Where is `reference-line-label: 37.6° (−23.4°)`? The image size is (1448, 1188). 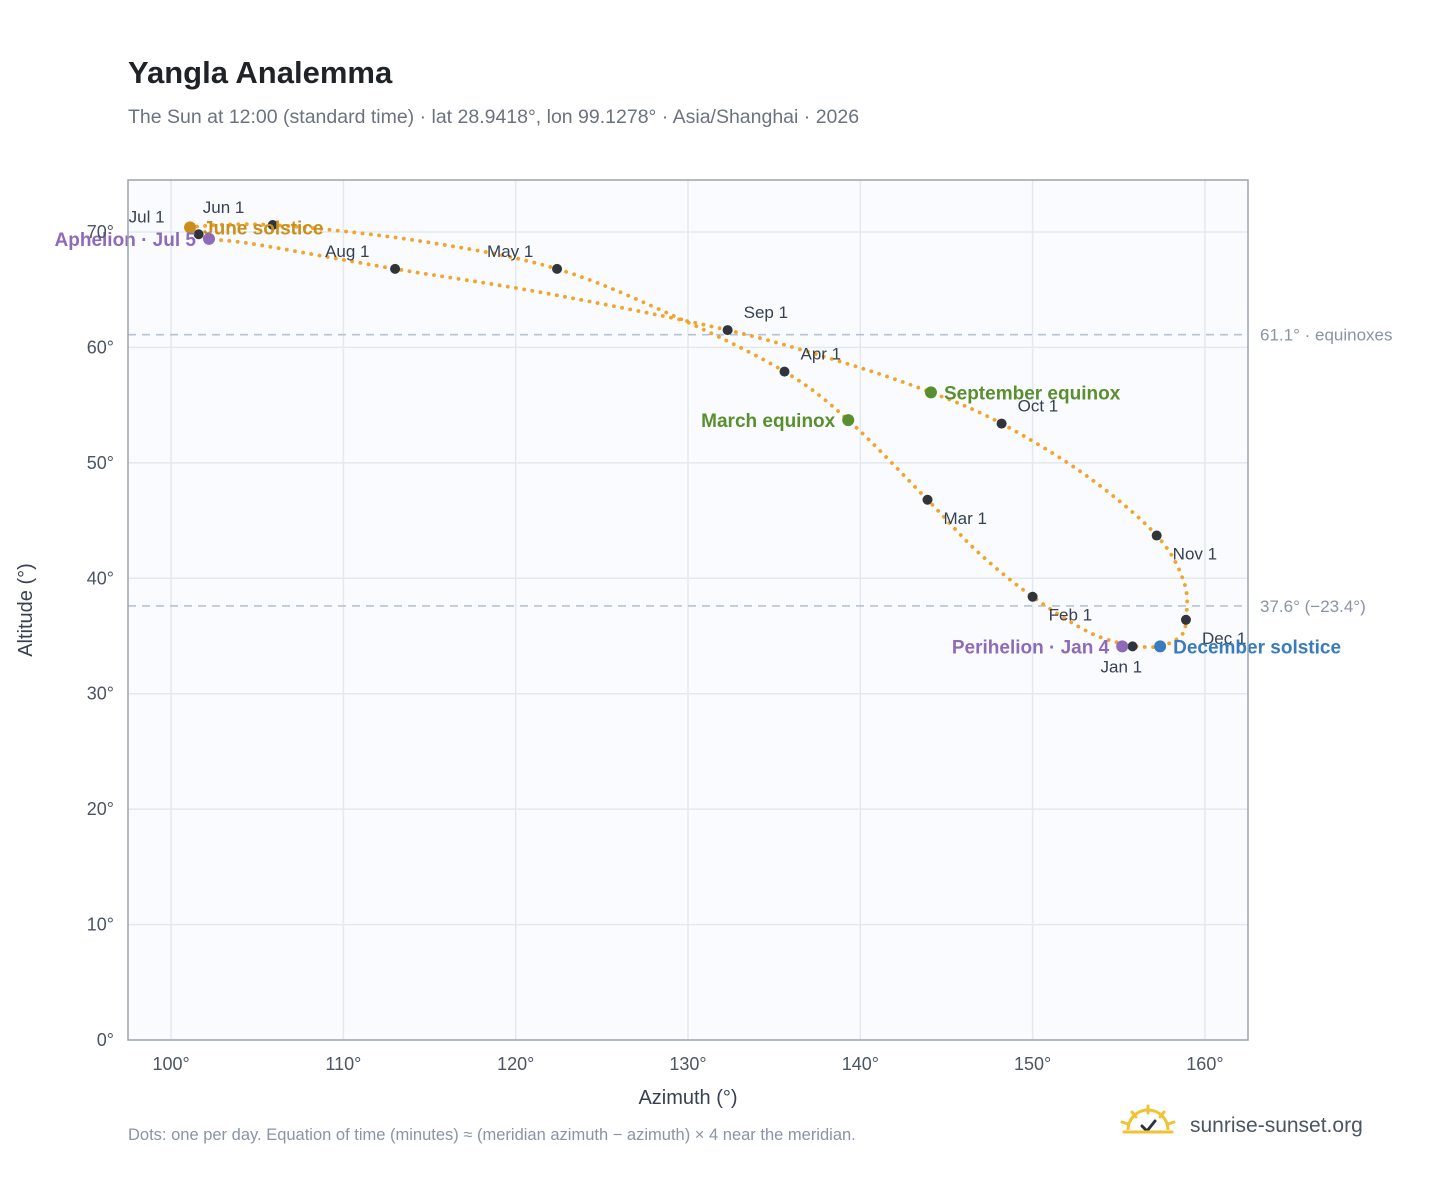
reference-line-label: 37.6° (−23.4°) is located at coordinates (1313, 606).